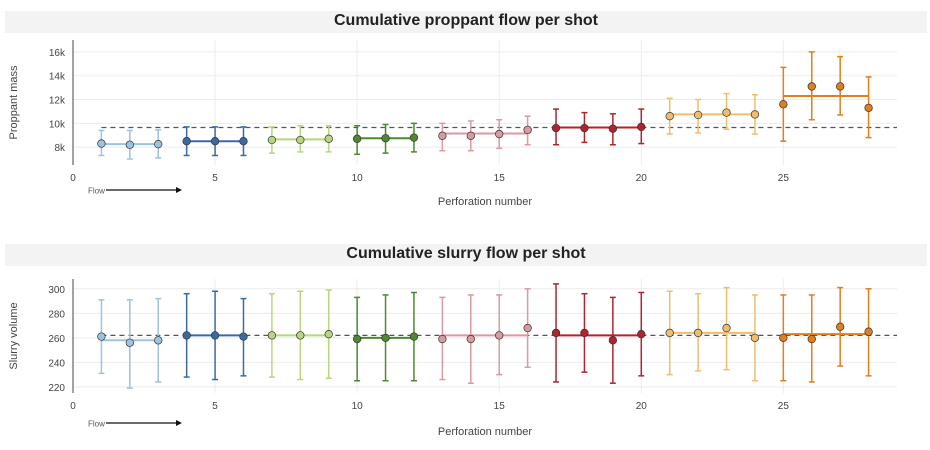 The height and width of the screenshot is (450, 930). What do you see at coordinates (14, 102) in the screenshot?
I see `y-axis-title: Proppant mass` at bounding box center [14, 102].